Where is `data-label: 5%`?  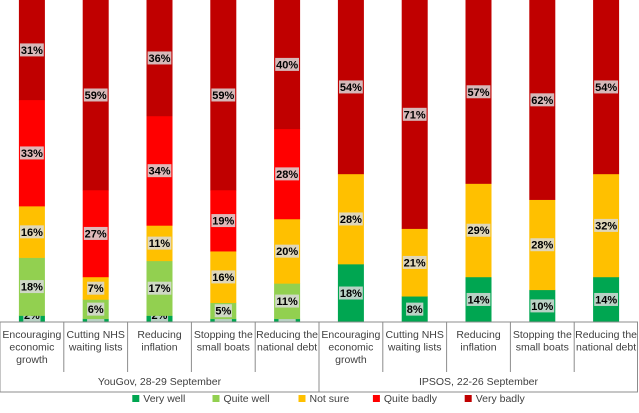 data-label: 5% is located at coordinates (223, 312).